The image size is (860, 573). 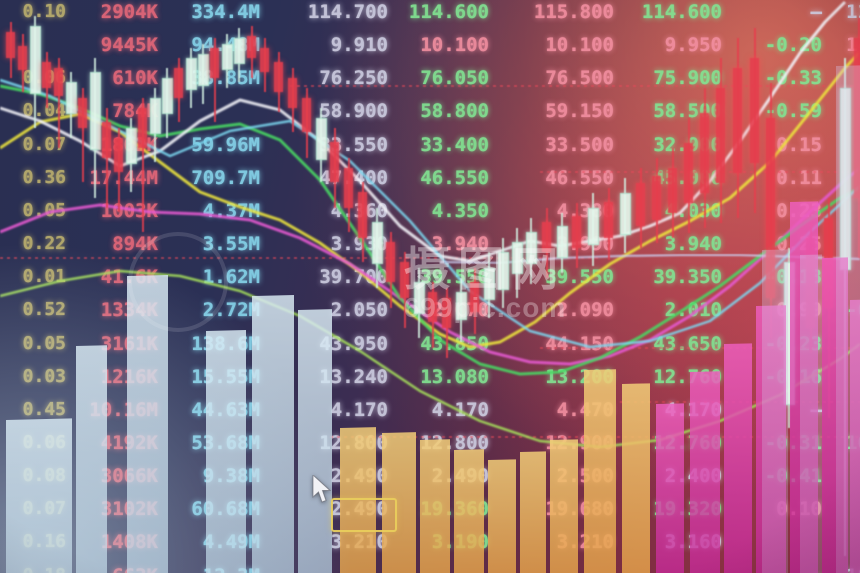 I want to click on quote-cell: 44.63M, so click(x=225, y=410).